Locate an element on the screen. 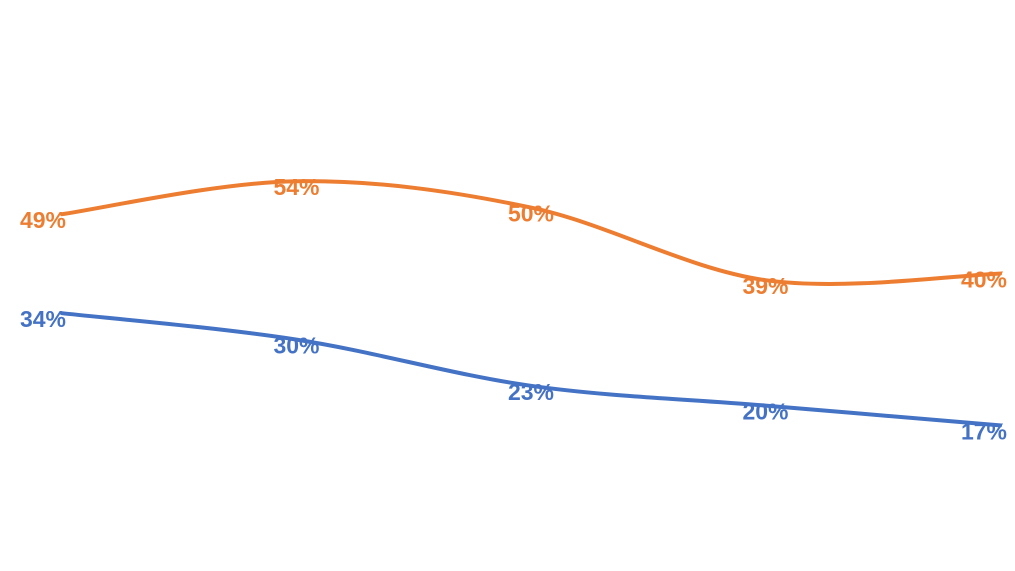 The width and height of the screenshot is (1015, 571). data-label-s1-p4: 17% is located at coordinates (984, 431).